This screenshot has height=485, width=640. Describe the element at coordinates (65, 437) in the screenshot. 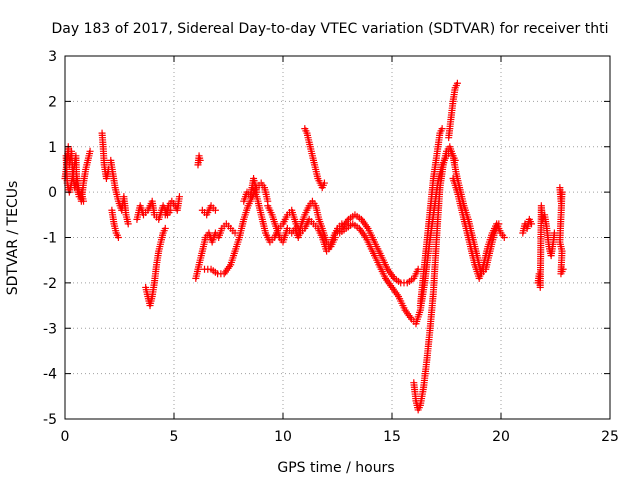

I see `x-tick-label: 0` at that location.